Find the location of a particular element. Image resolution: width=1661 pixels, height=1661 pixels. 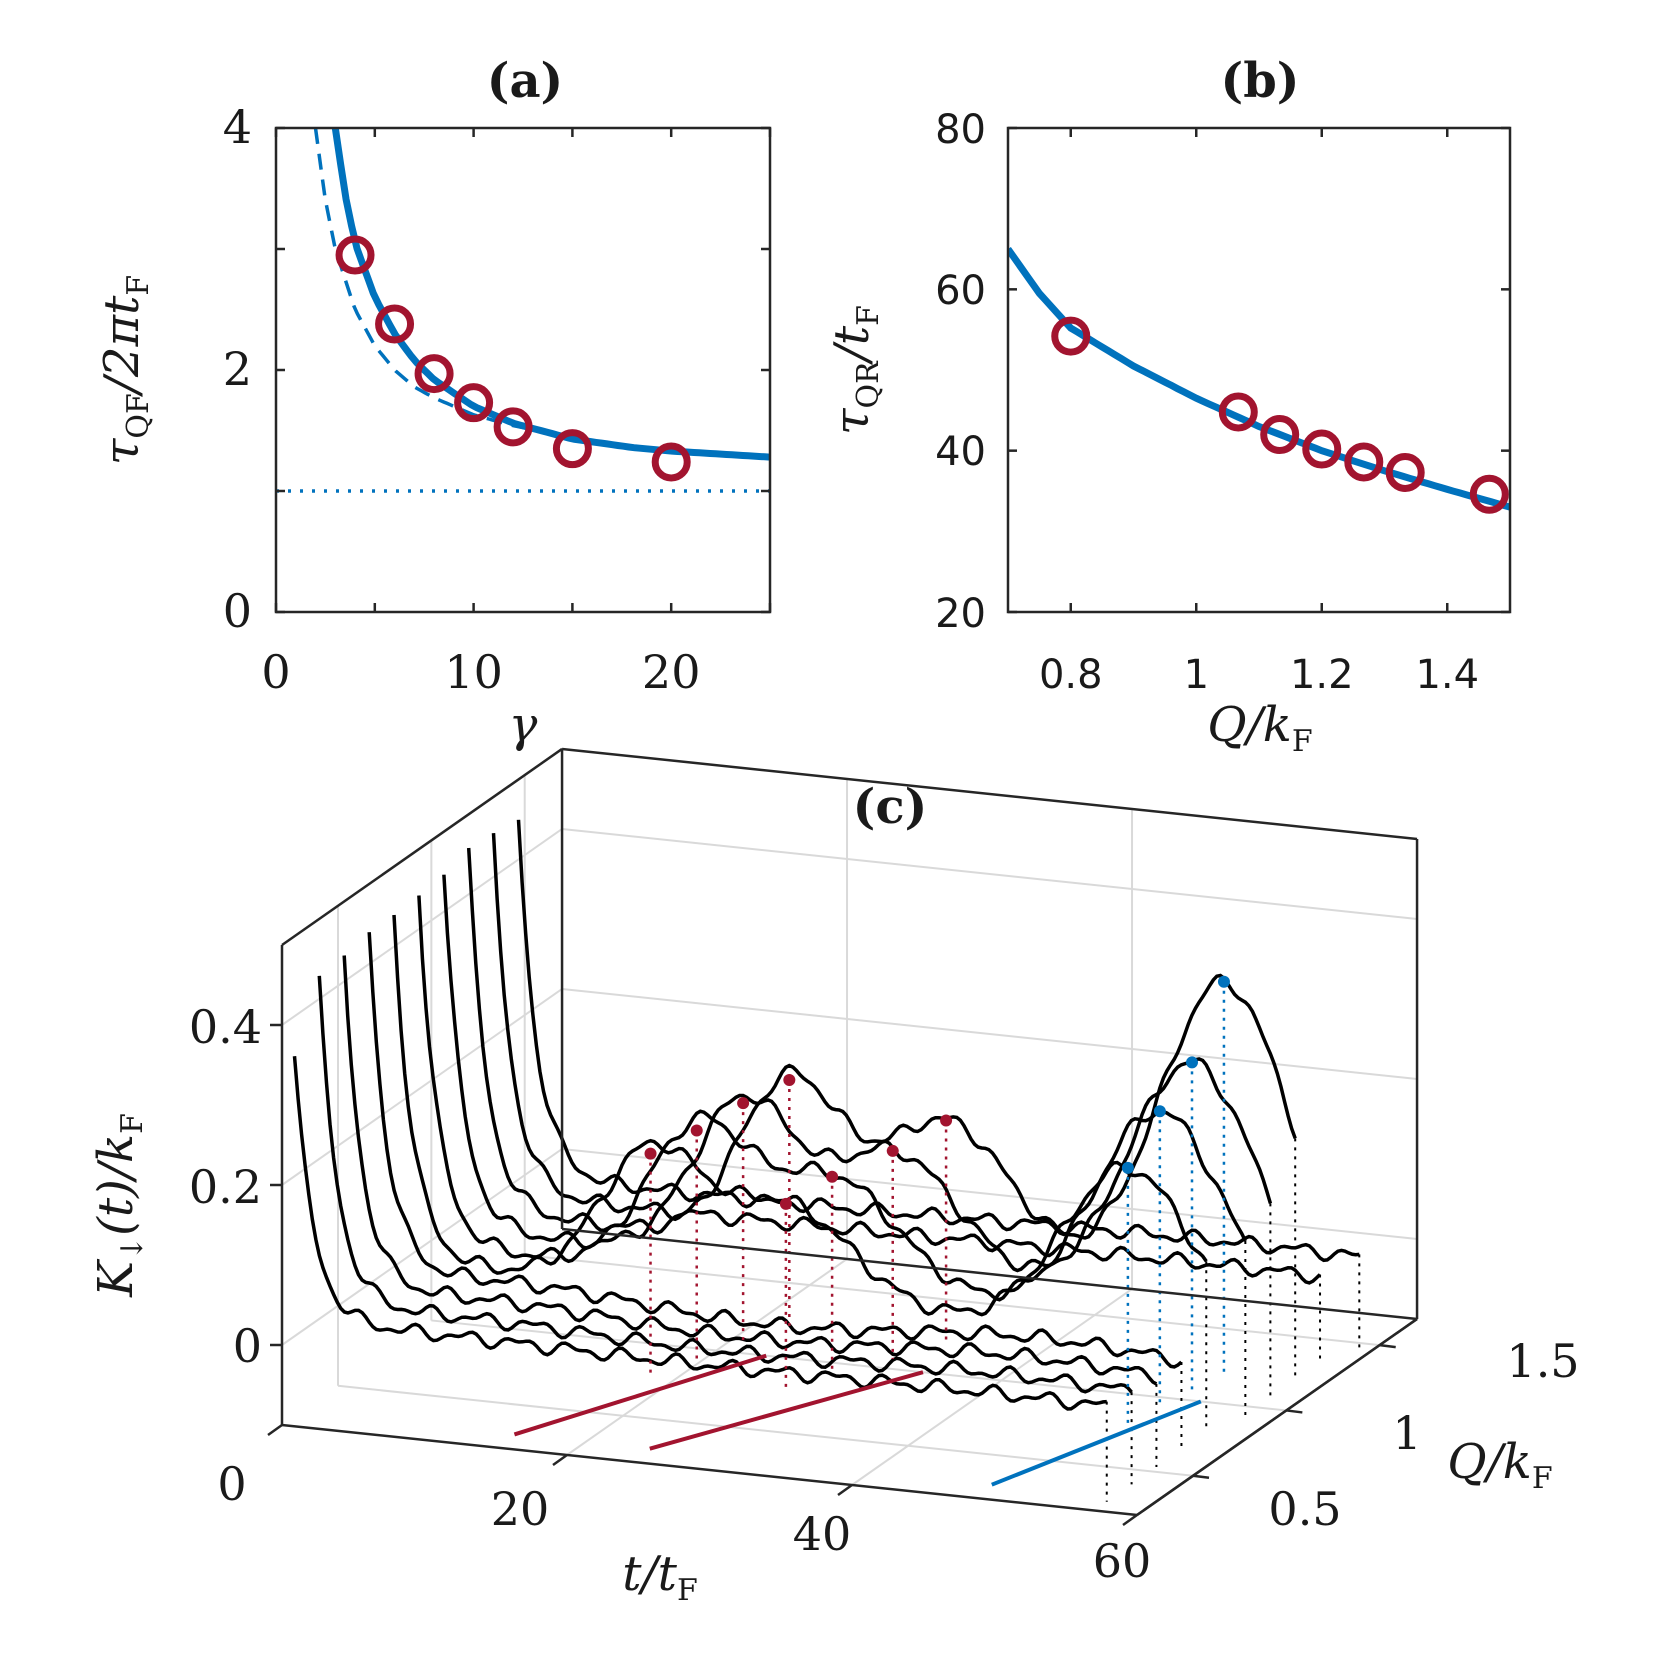

panel-b-series-group is located at coordinates (1259, 380).